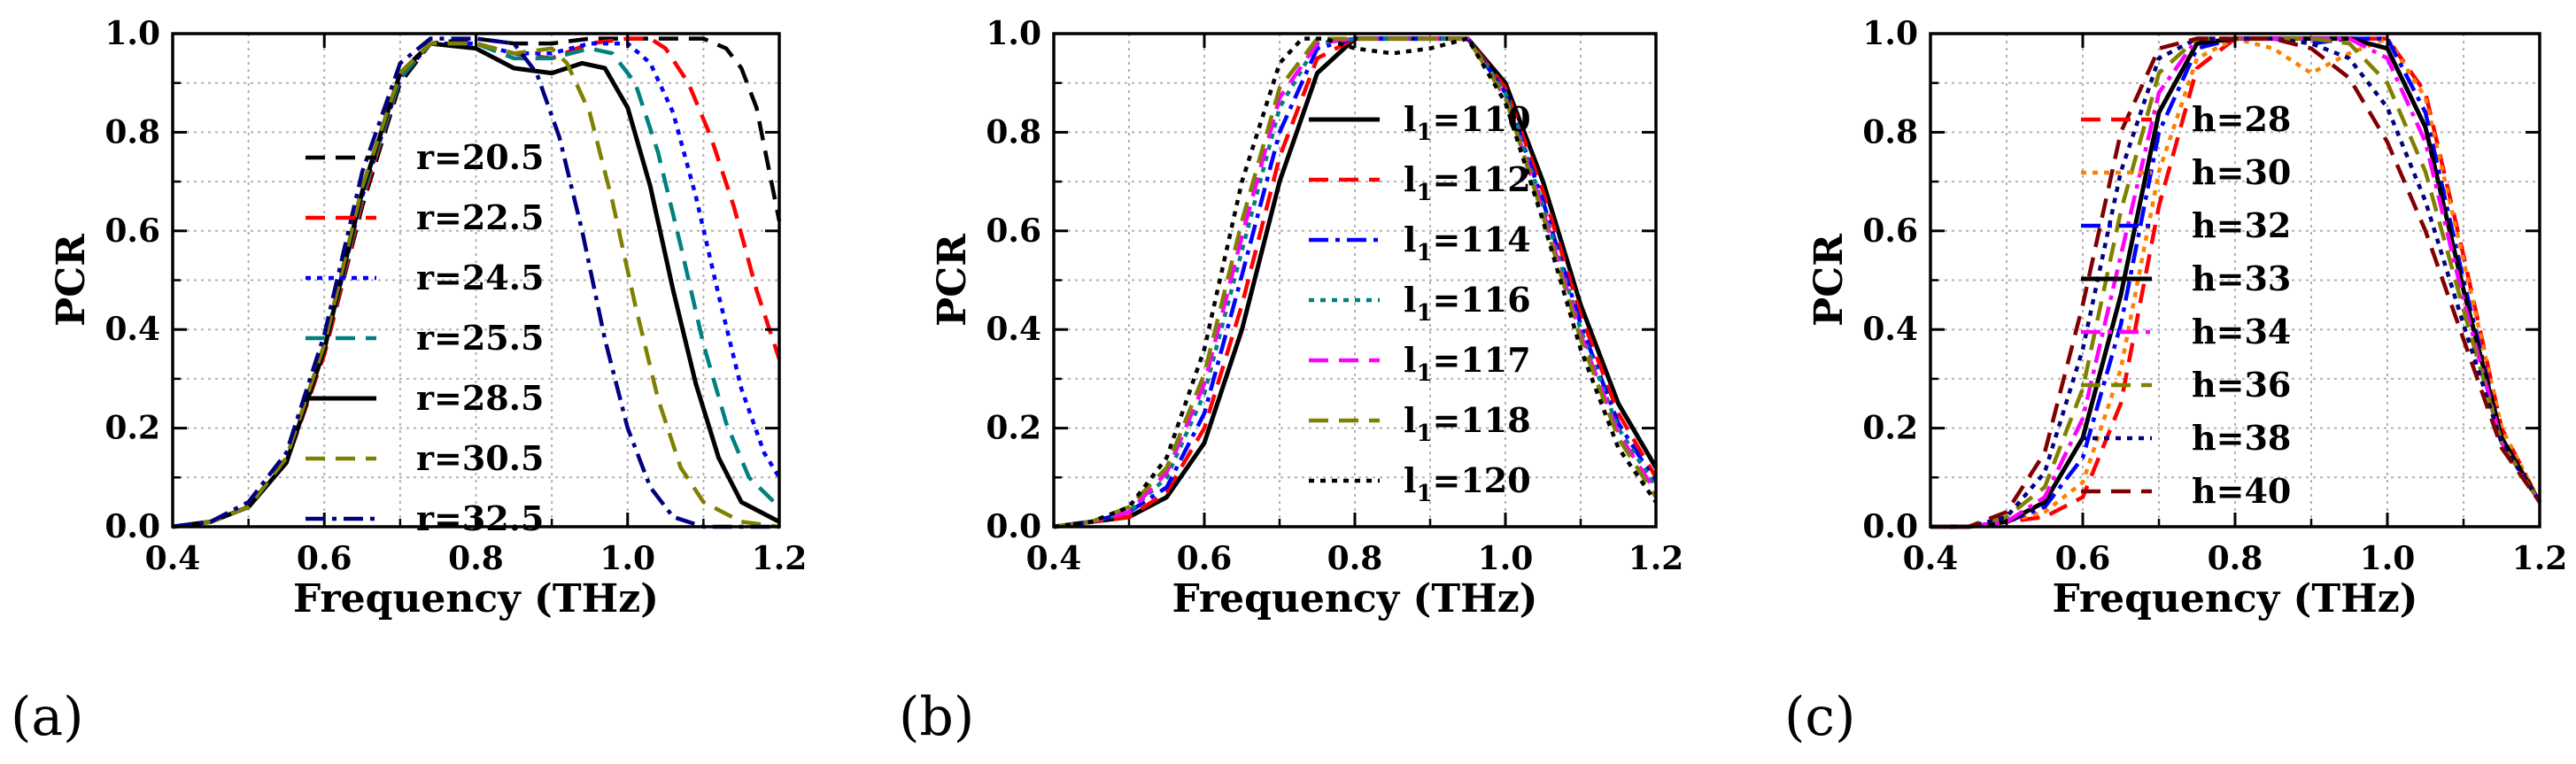  Describe the element at coordinates (480, 518) in the screenshot. I see `legend-label-7: r=32.5` at that location.